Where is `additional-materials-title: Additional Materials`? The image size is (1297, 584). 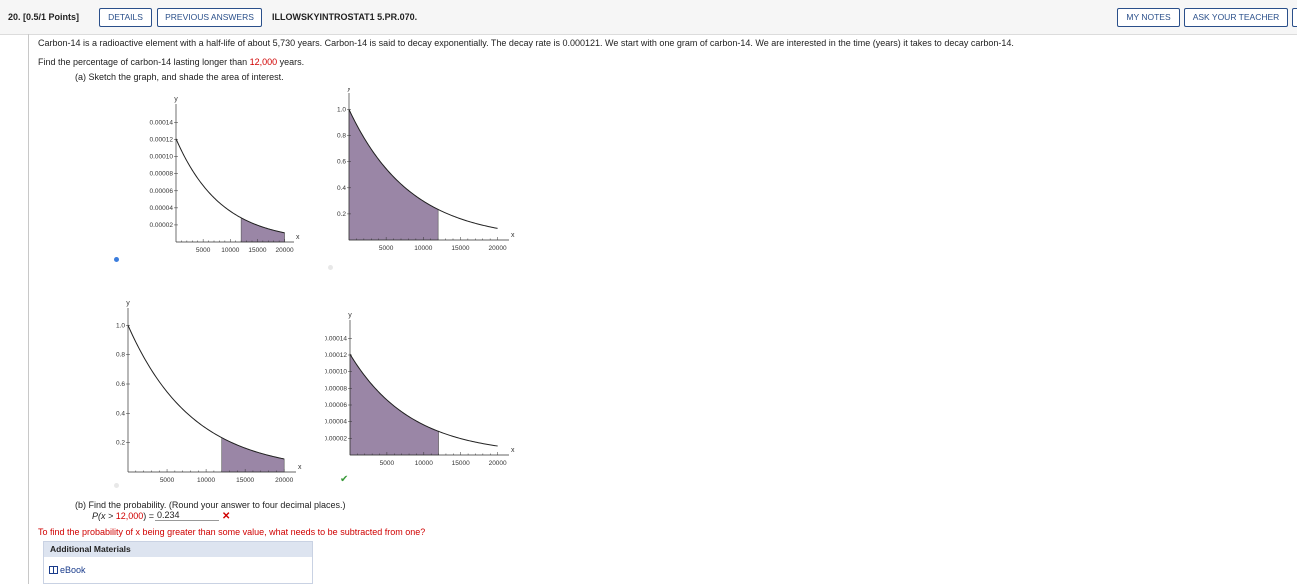
additional-materials-title: Additional Materials is located at coordinates (178, 549).